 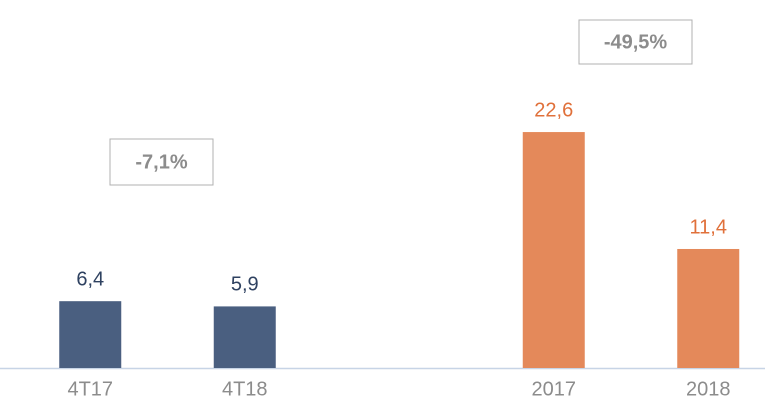 I want to click on annotation: -49,5%, so click(x=636, y=42).